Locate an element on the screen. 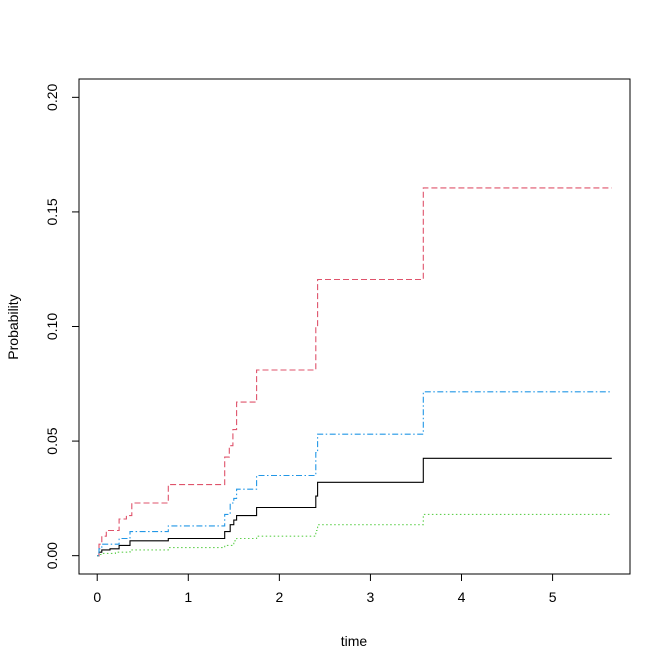 The height and width of the screenshot is (672, 672). x-tick-label: 0 is located at coordinates (97, 597).